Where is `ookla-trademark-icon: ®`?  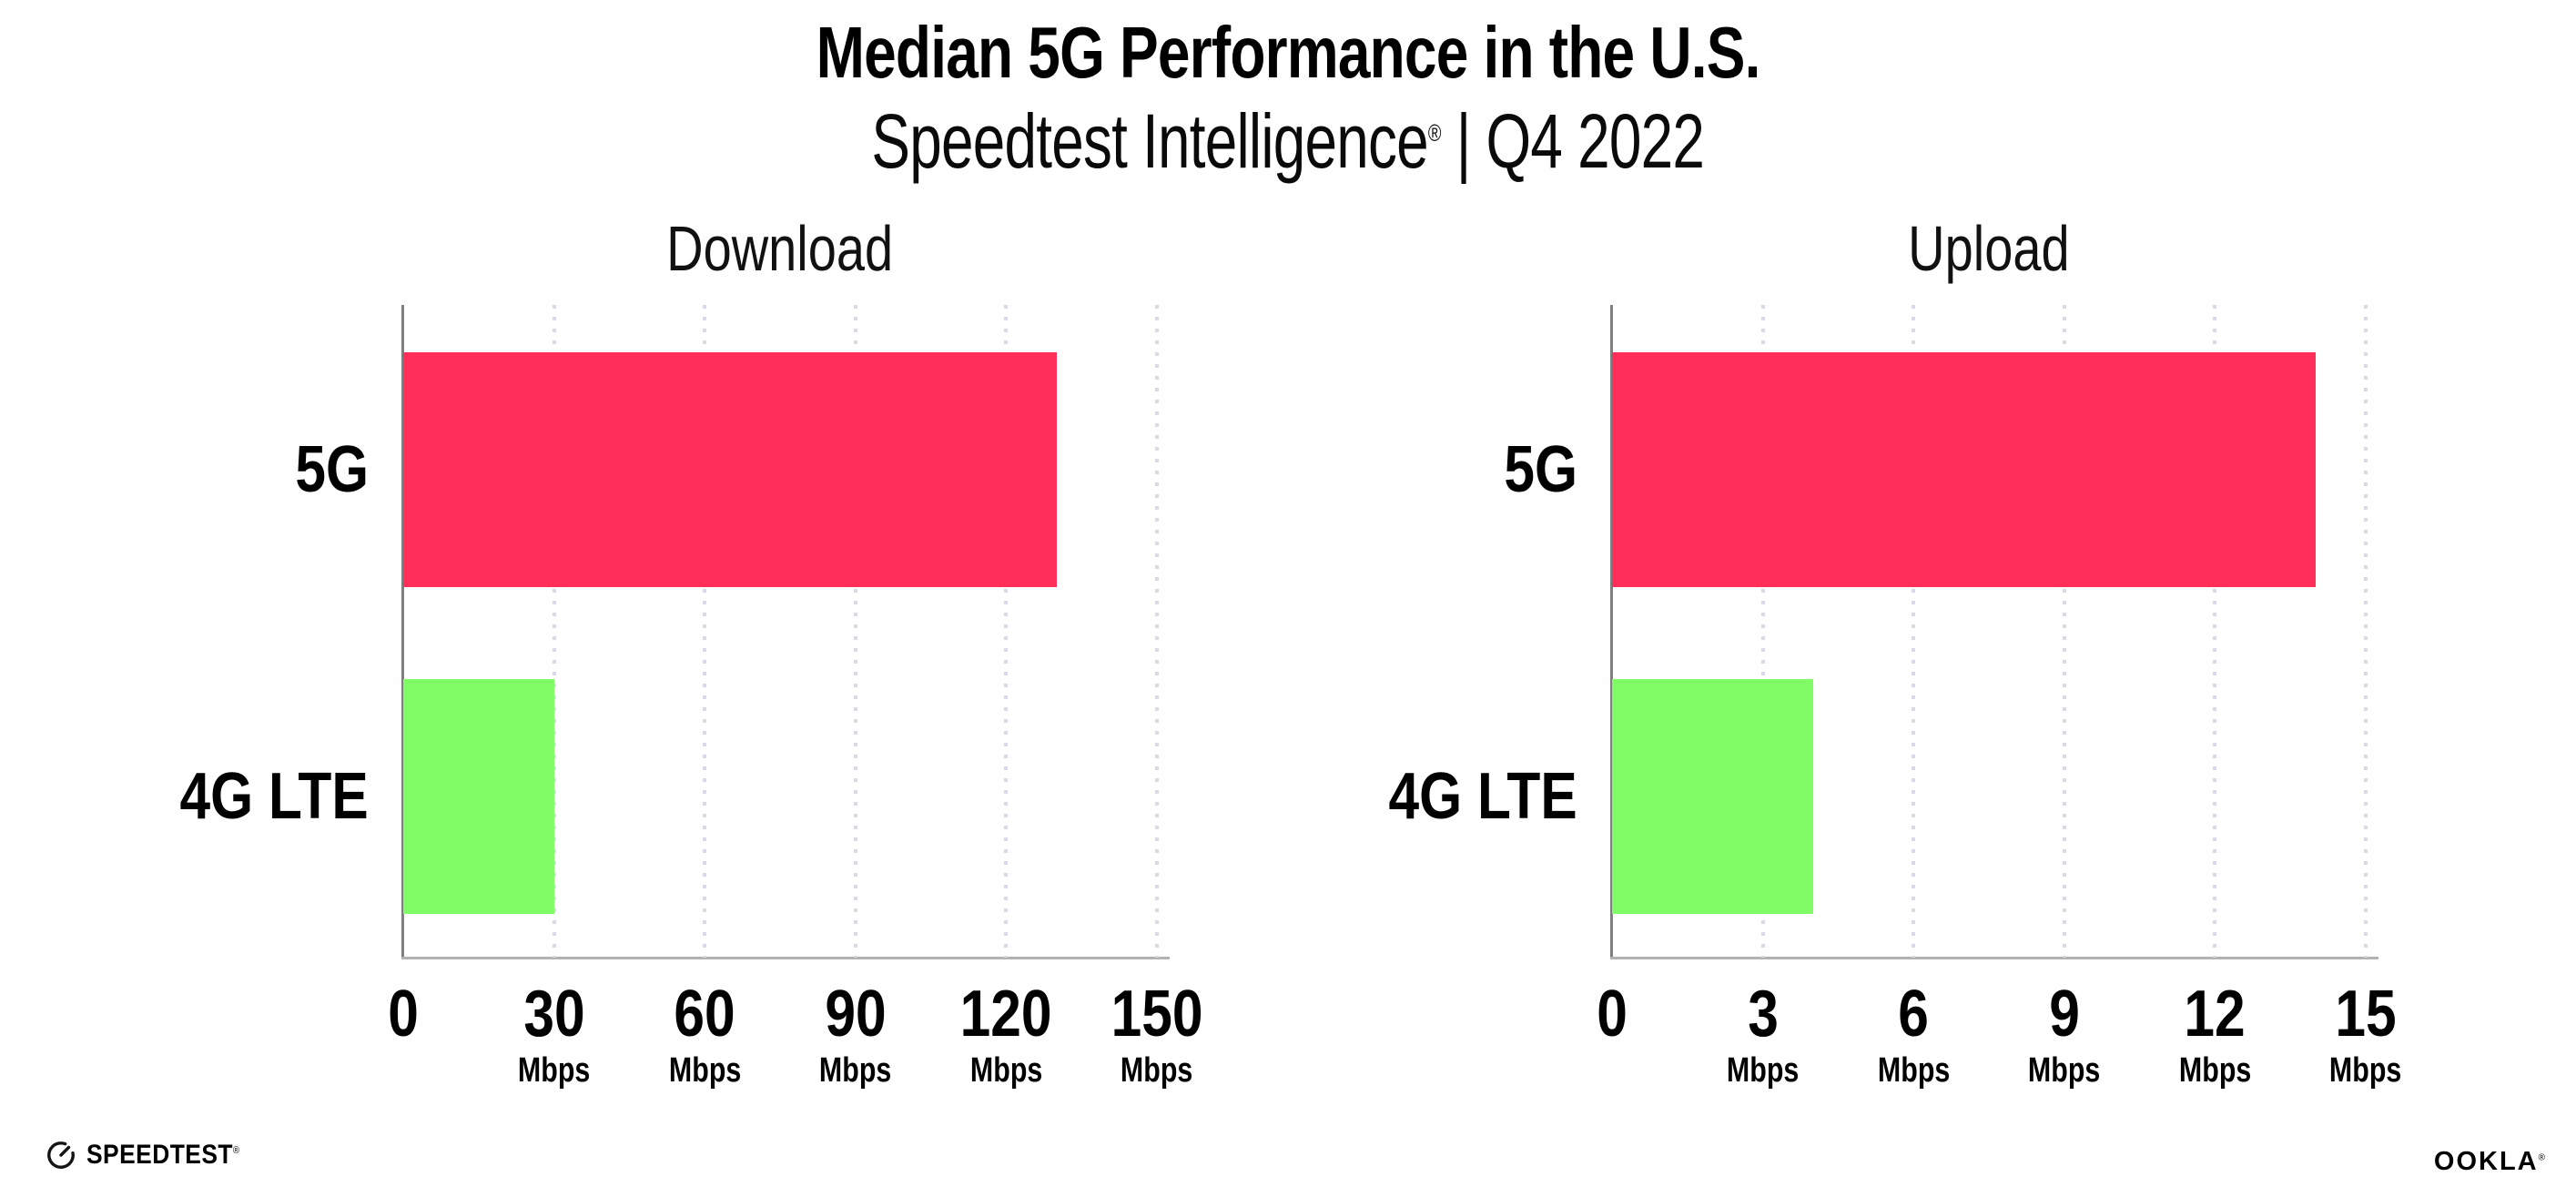 ookla-trademark-icon: ® is located at coordinates (2541, 1157).